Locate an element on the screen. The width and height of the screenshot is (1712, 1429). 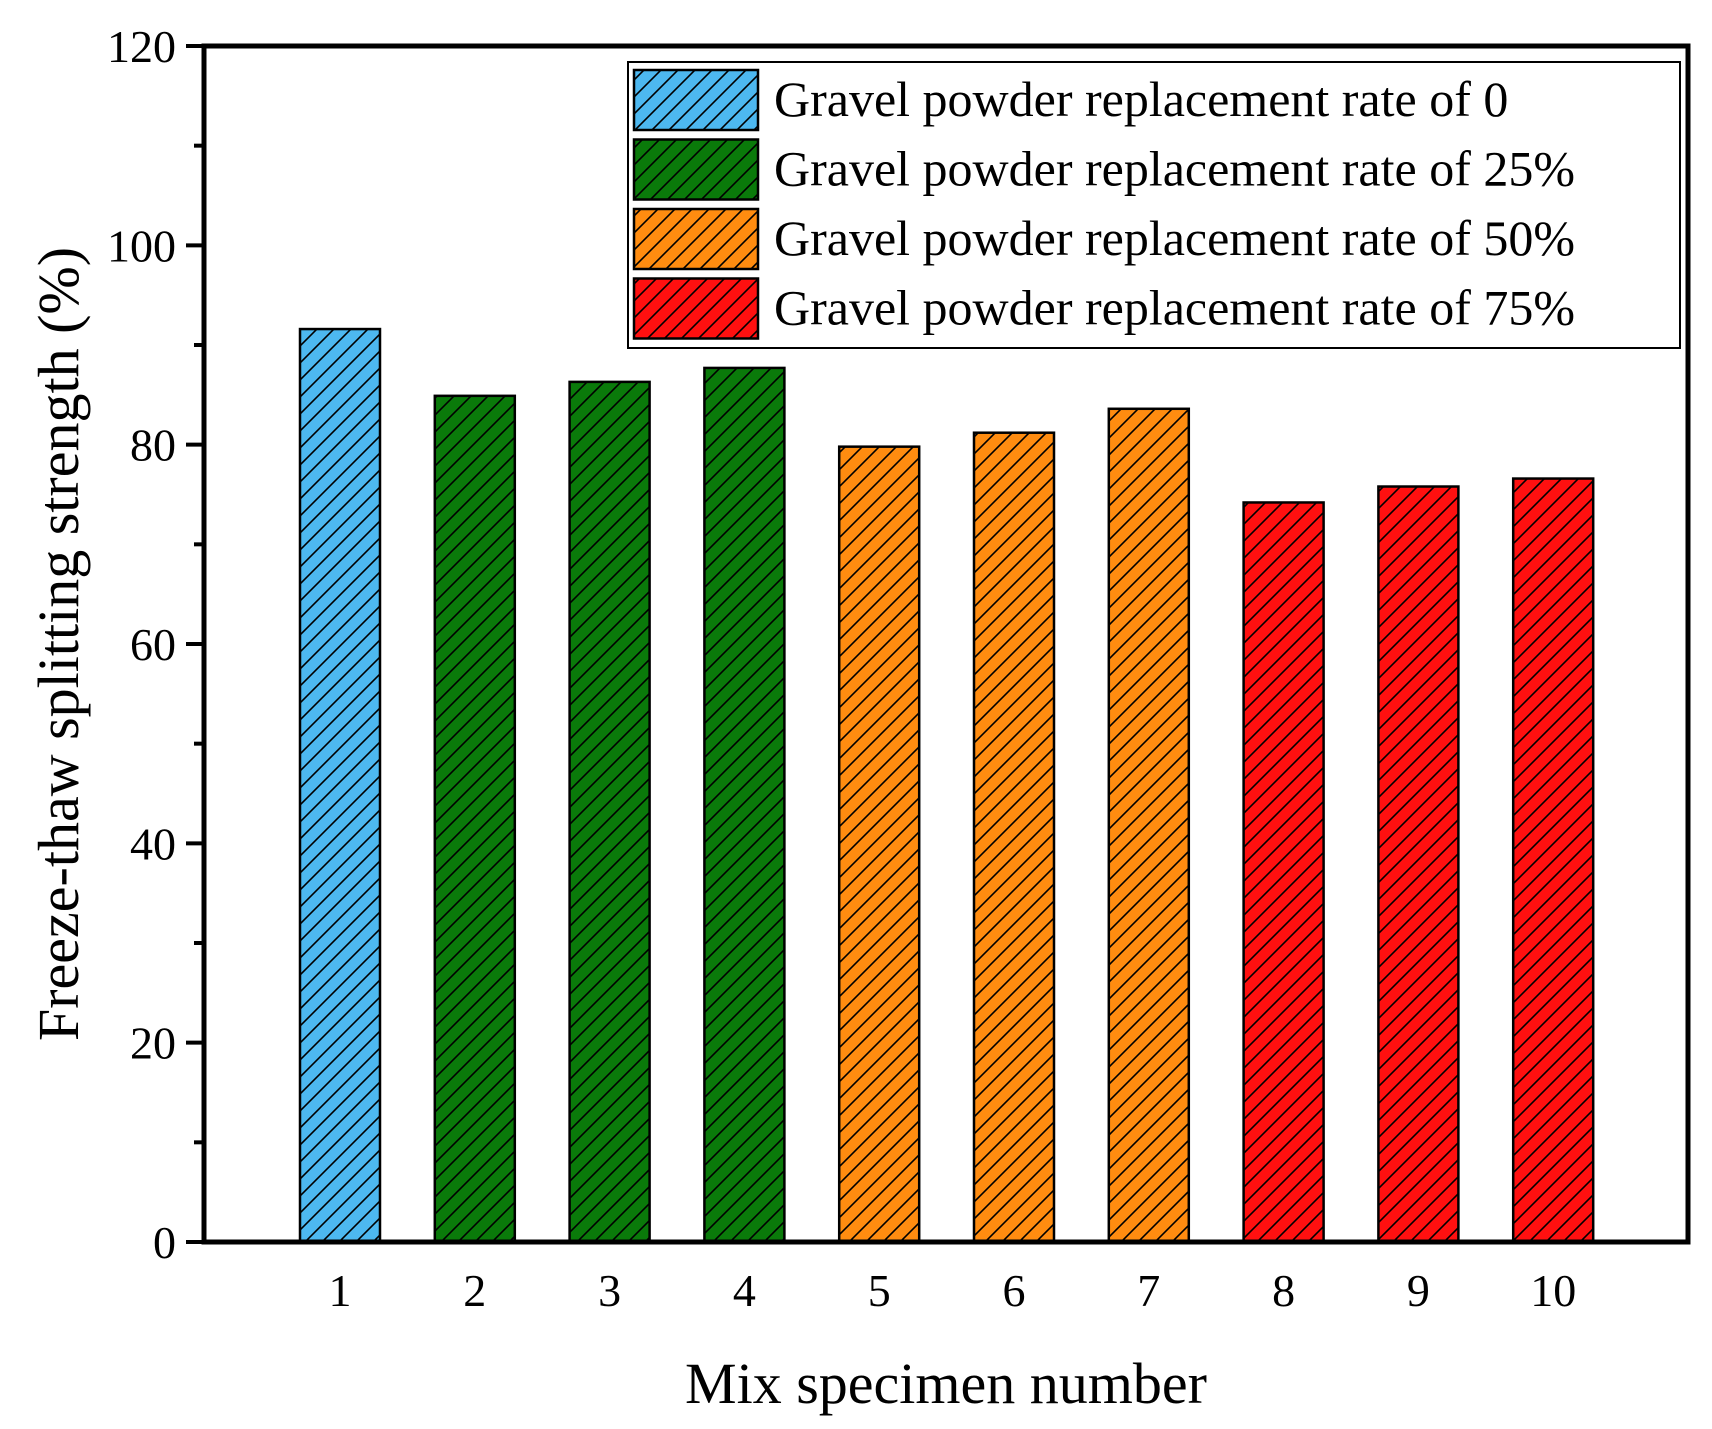
x-tick-label: 4 is located at coordinates (744, 1290).